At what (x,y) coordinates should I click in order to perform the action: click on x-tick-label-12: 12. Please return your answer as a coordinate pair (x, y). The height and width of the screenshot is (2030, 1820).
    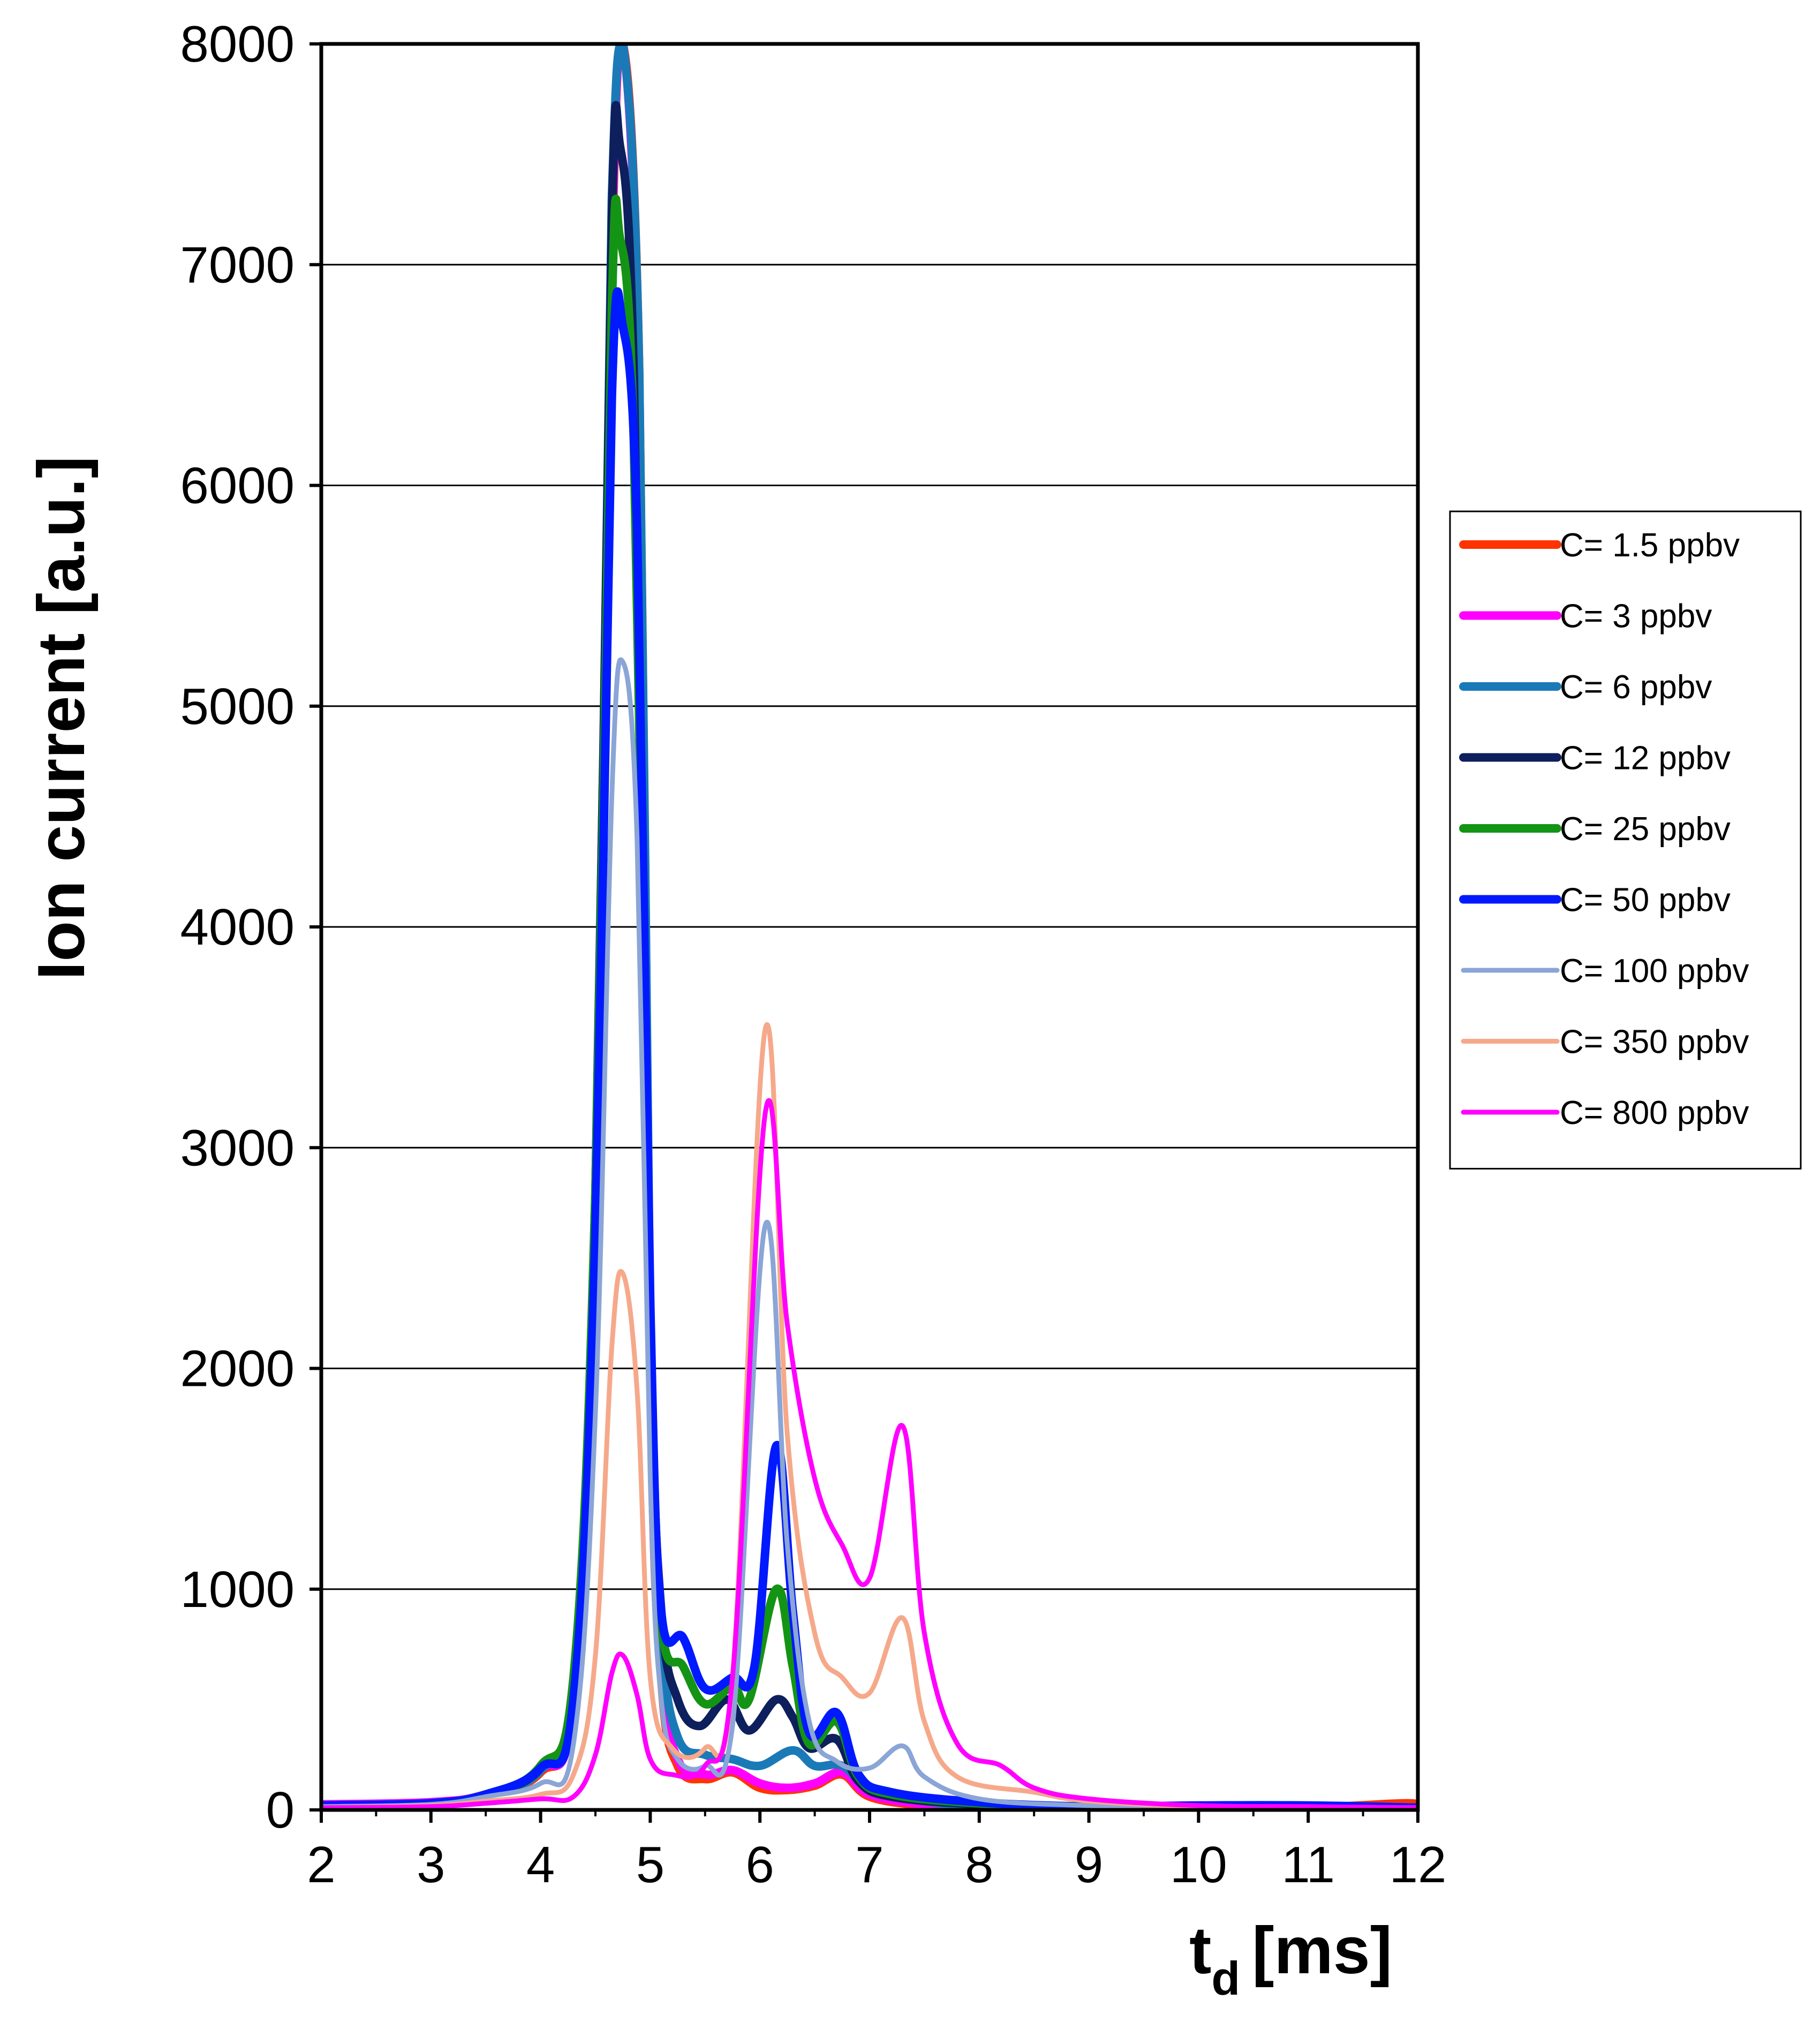
    Looking at the image, I should click on (1418, 1864).